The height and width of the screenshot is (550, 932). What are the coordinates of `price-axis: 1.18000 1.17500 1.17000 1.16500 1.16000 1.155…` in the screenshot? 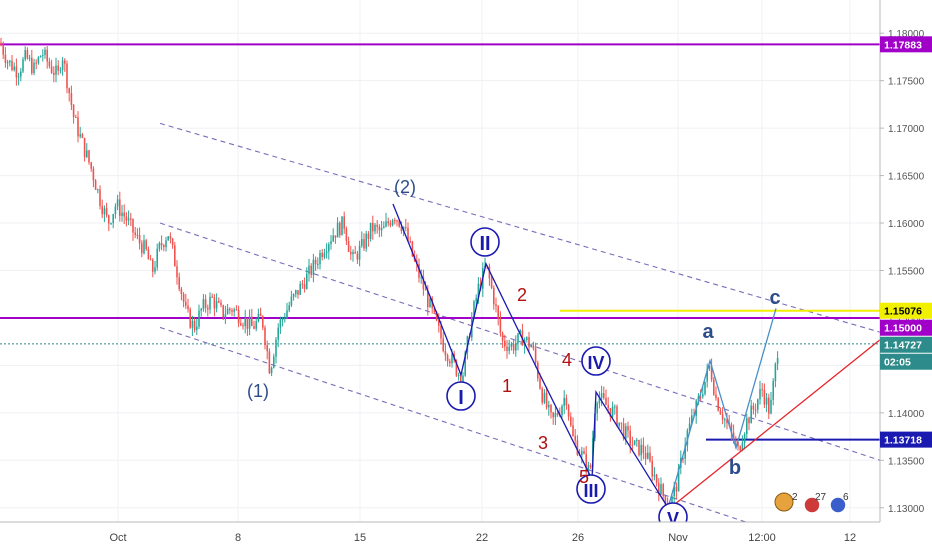 It's located at (905, 275).